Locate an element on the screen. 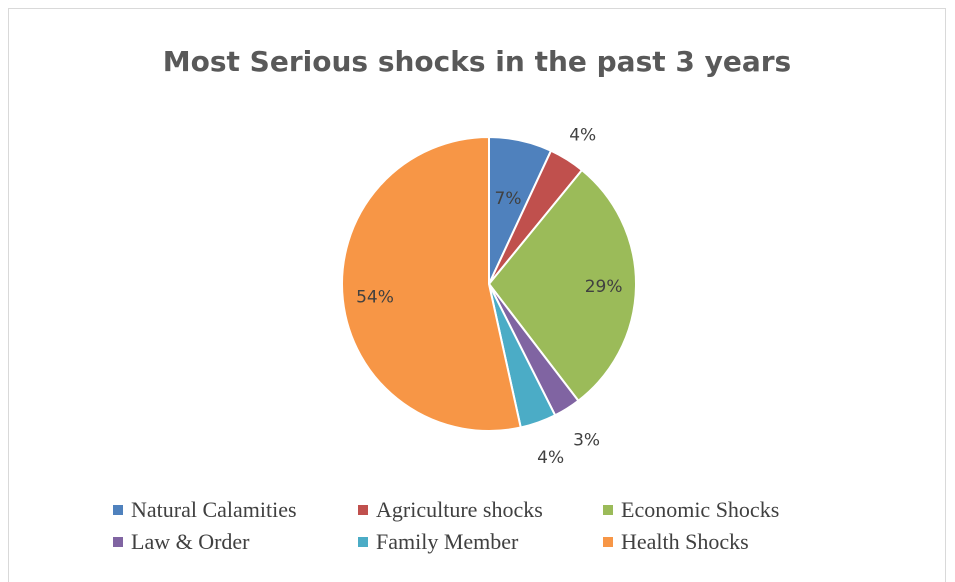 The image size is (955, 582). legend-label: Agriculture shocks is located at coordinates (459, 509).